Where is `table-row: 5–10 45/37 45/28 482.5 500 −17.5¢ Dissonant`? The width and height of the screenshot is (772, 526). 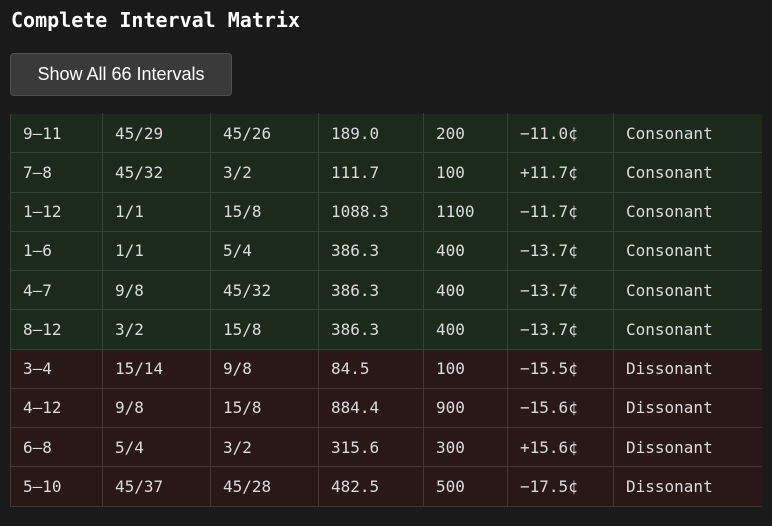 table-row: 5–10 45/37 45/28 482.5 500 −17.5¢ Dissonant is located at coordinates (386, 486).